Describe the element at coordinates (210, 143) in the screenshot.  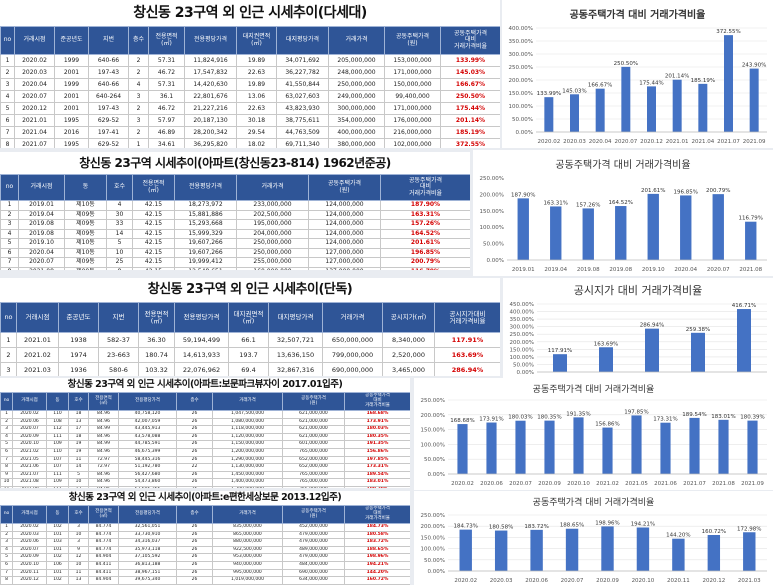
I see `table-cell: 36,295,820` at that location.